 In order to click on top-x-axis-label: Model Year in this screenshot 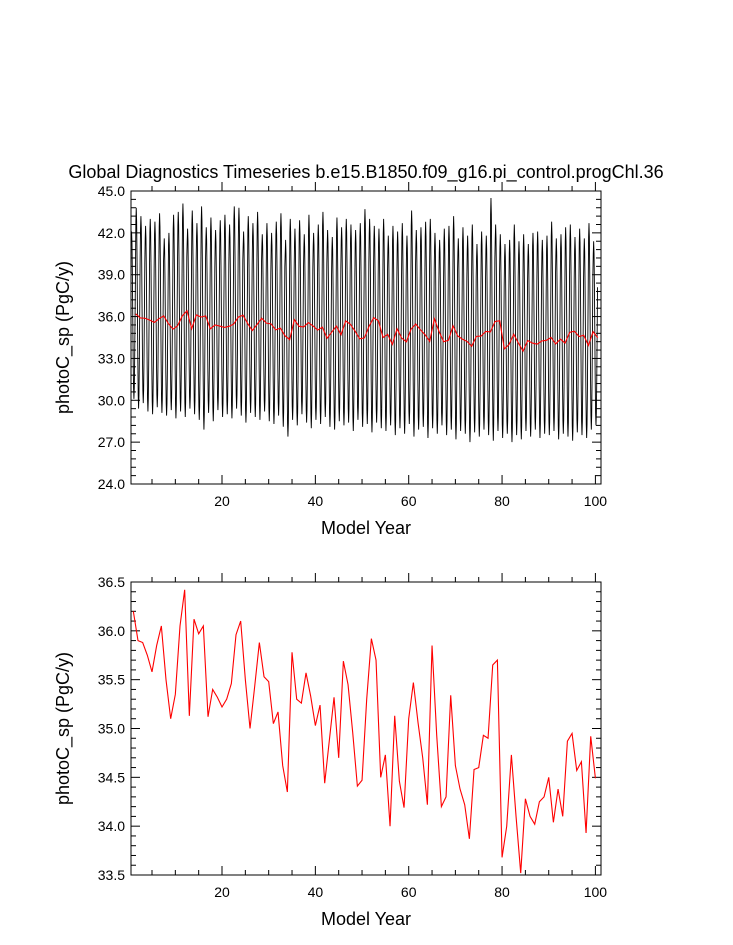, I will do `click(366, 528)`.